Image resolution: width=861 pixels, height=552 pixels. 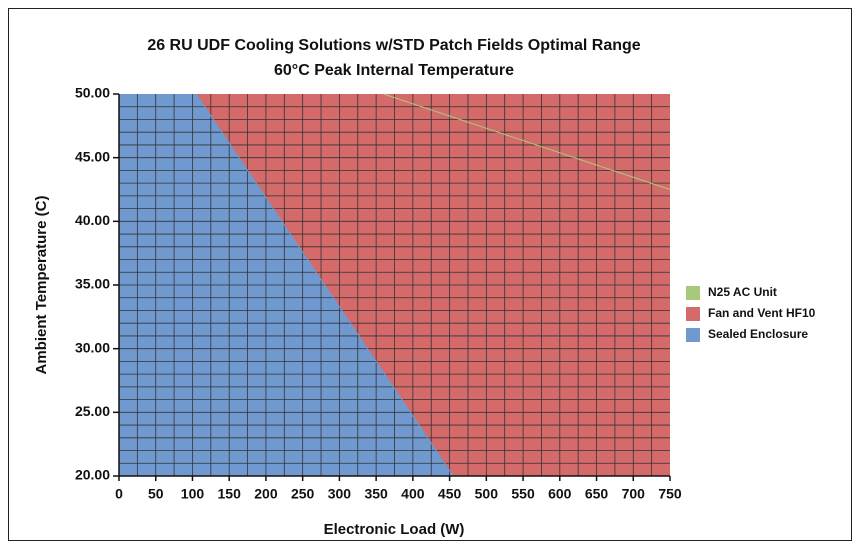 I want to click on x-tick-label: 500, so click(x=487, y=494).